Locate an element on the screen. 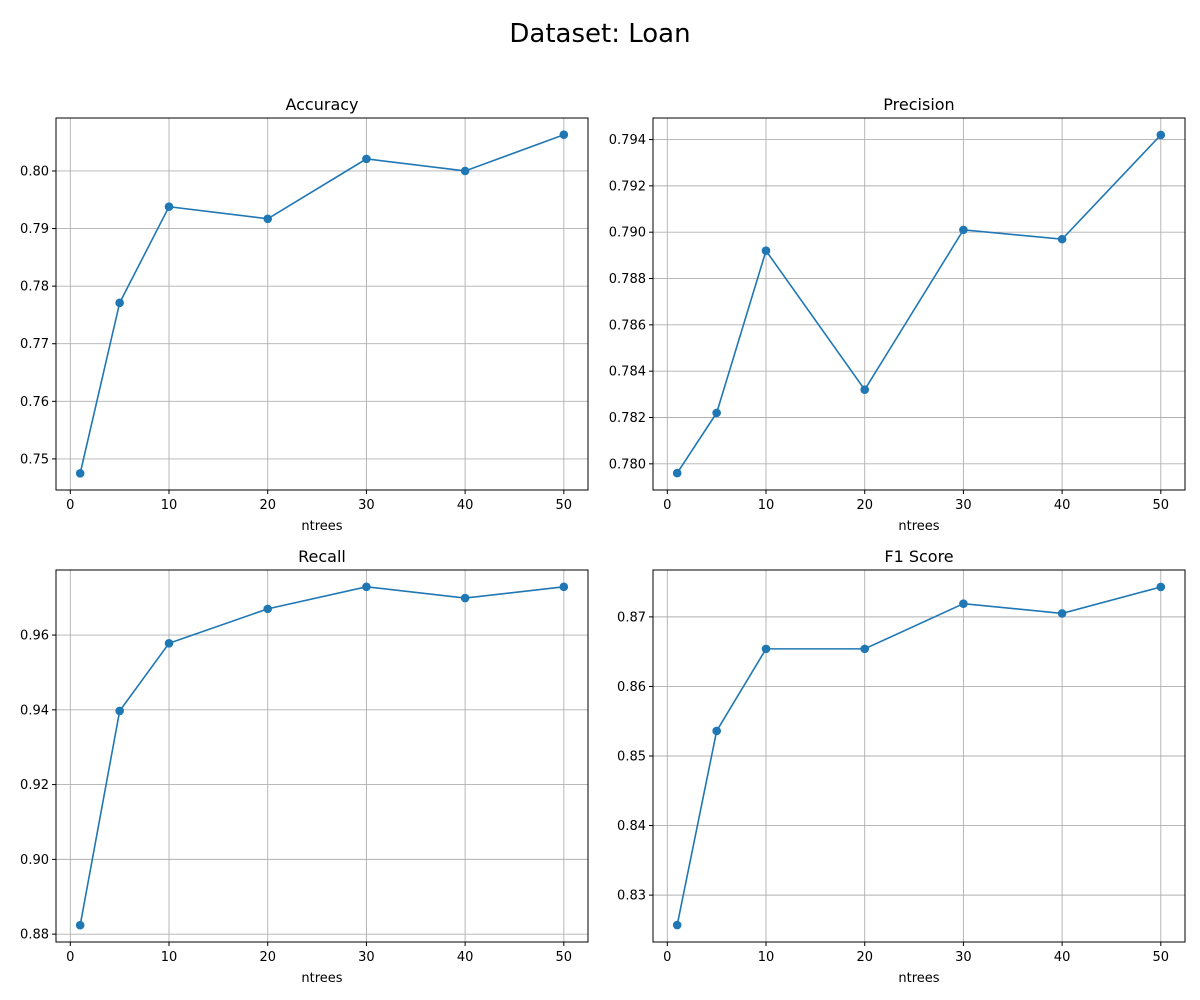  subplot-title: Accuracy is located at coordinates (321, 104).